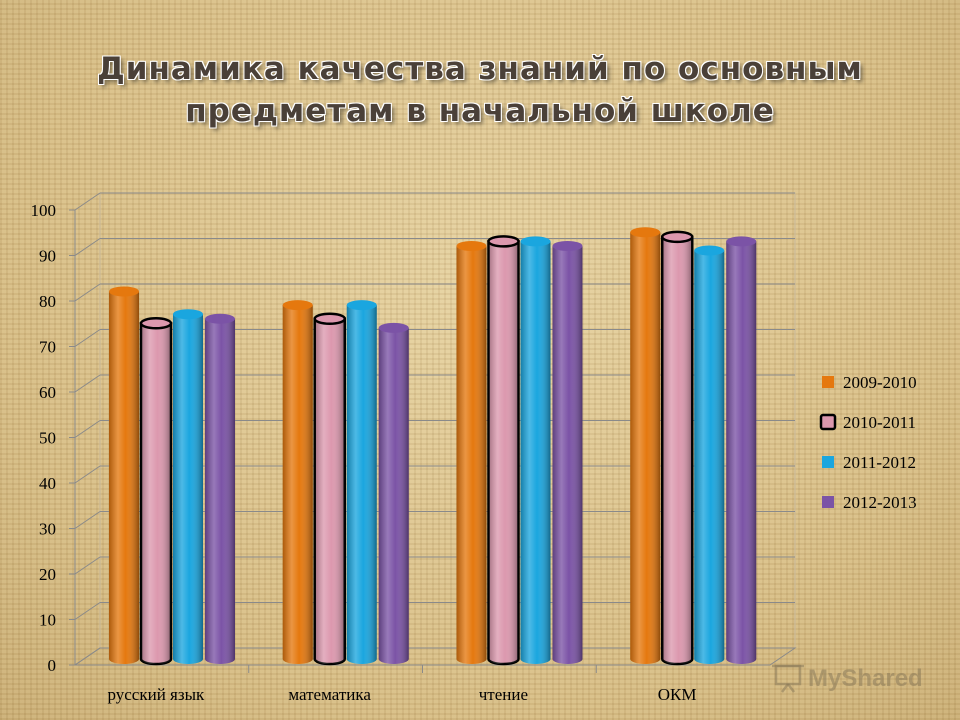  I want to click on y-tick-label: 10, so click(47, 620).